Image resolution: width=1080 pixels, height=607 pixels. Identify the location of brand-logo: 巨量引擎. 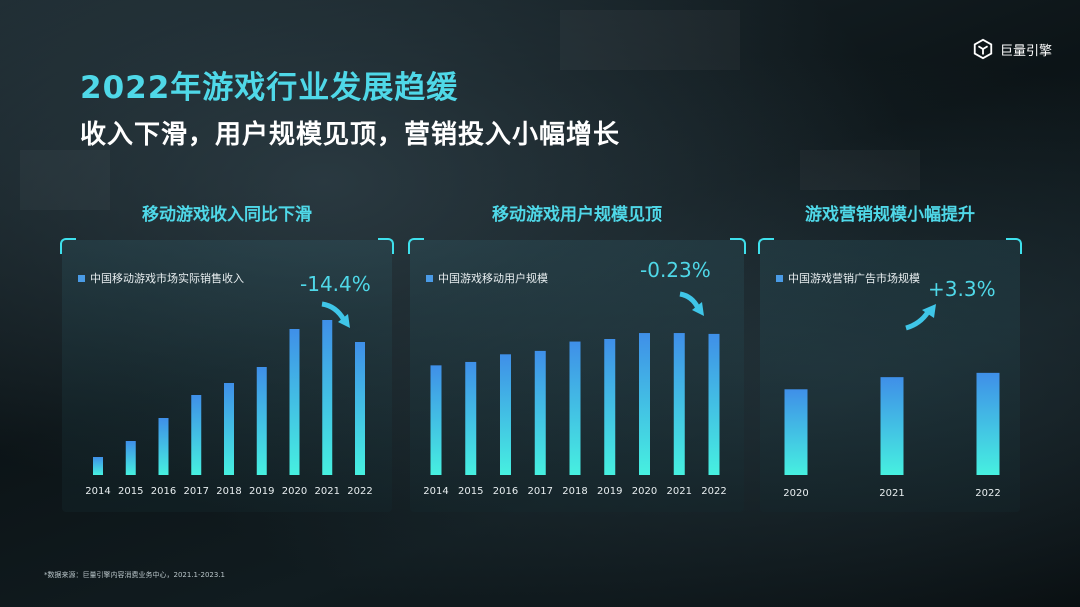
(1012, 49).